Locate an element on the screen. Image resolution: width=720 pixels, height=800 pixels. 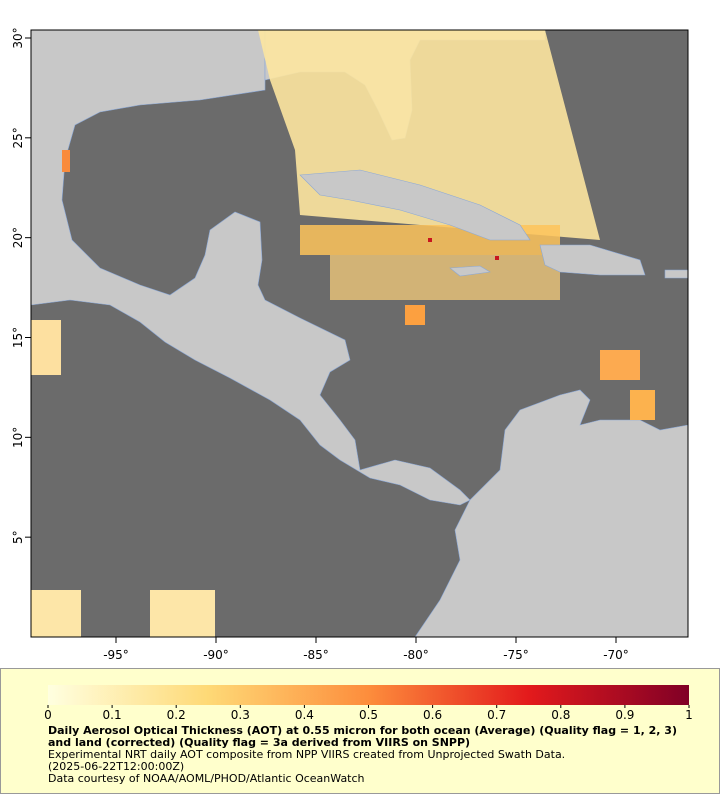
y-tick-label: 5° is located at coordinates (18, 537).